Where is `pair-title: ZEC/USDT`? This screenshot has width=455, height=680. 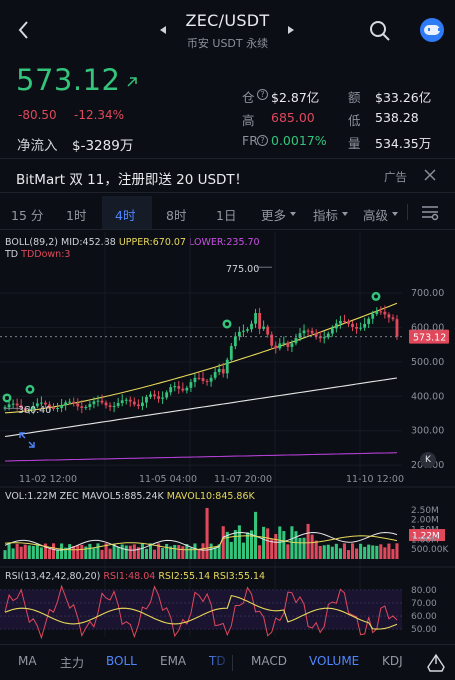
pair-title: ZEC/USDT is located at coordinates (227, 20).